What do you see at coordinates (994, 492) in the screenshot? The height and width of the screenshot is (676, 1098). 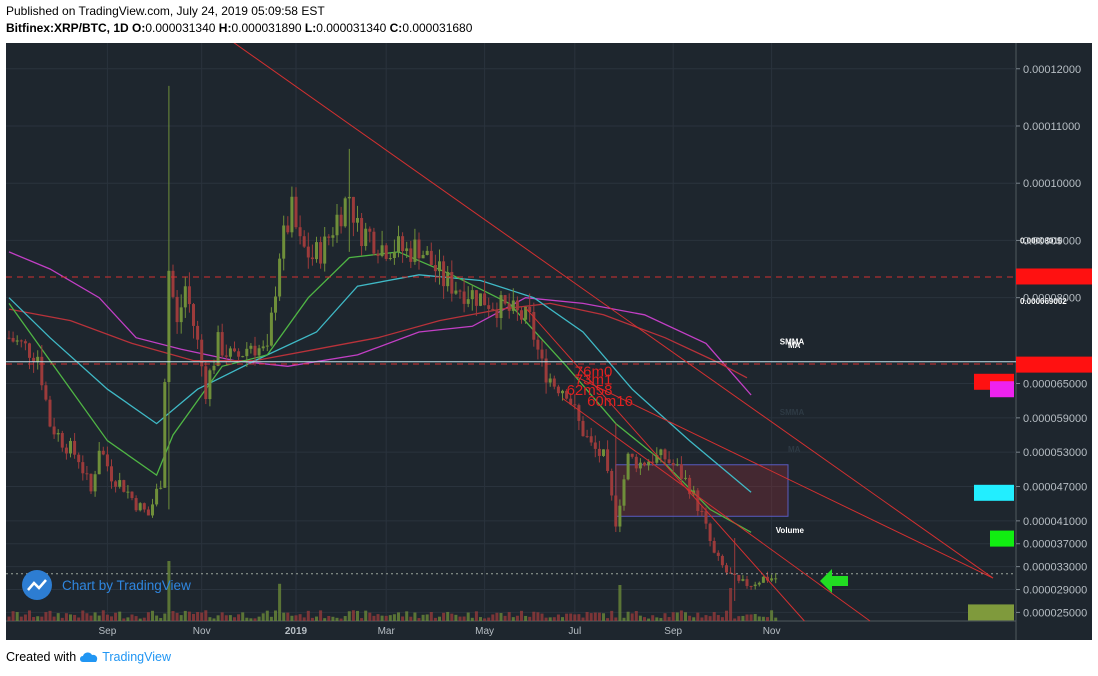 I see `side-color-marker` at bounding box center [994, 492].